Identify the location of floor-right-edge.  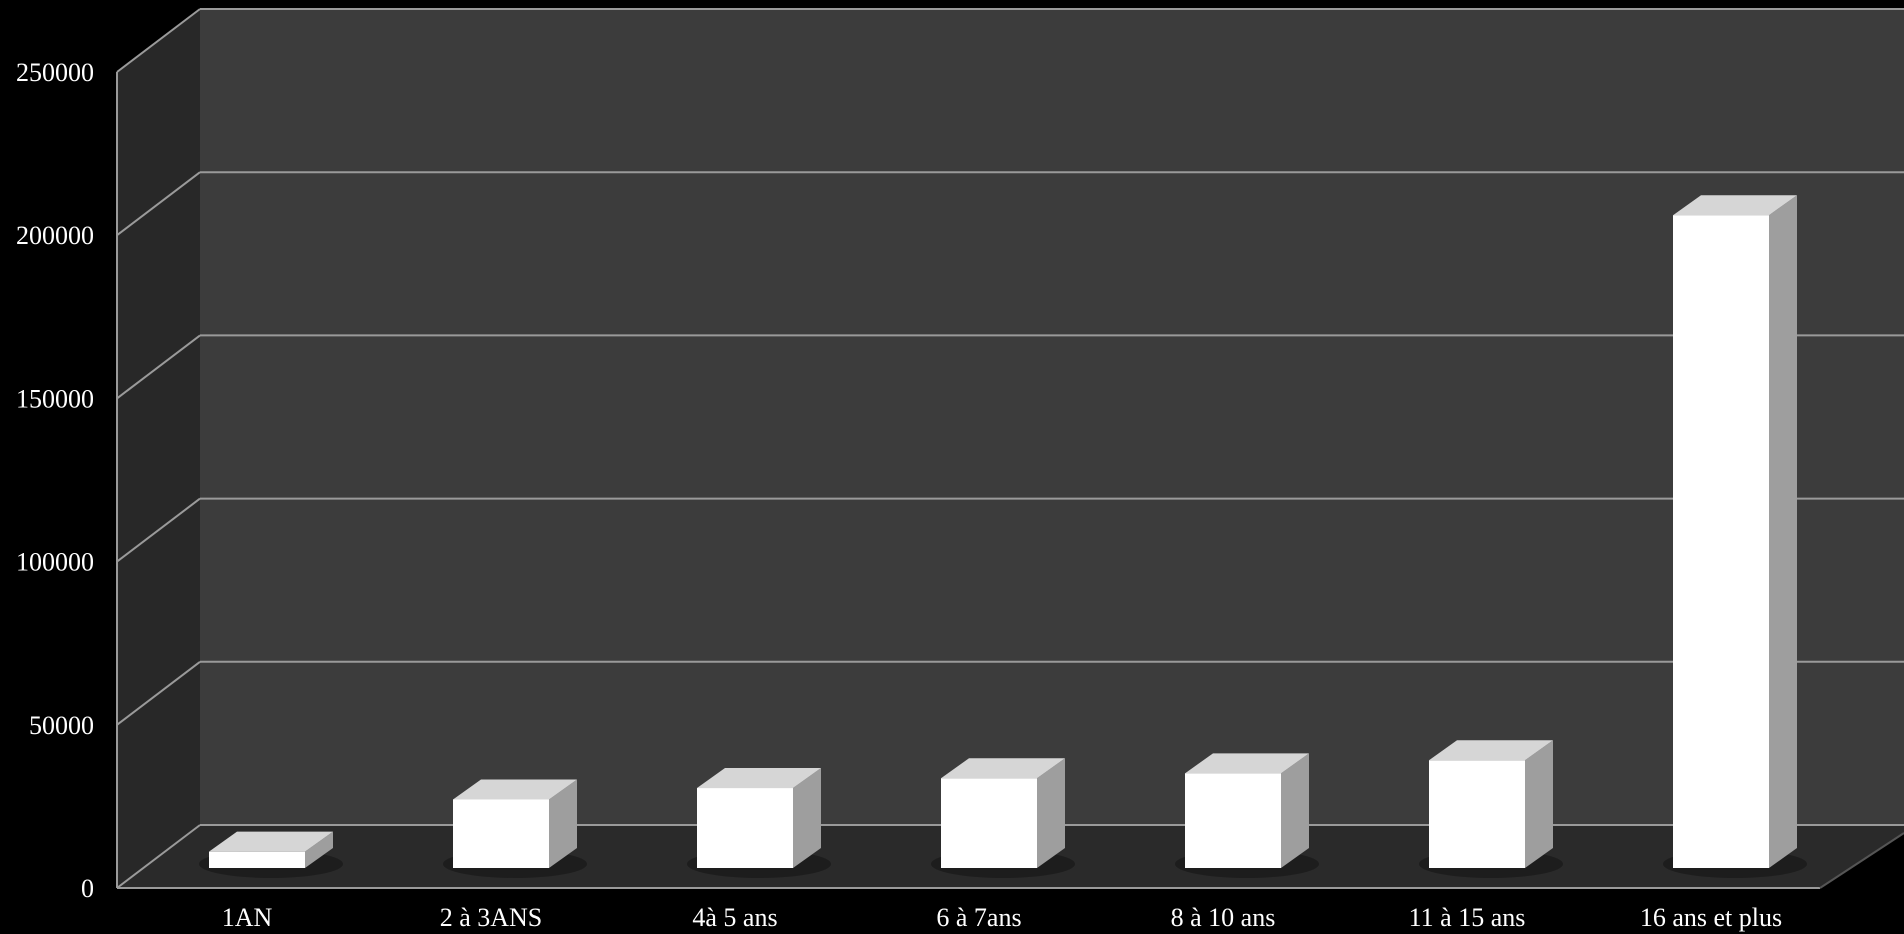
(1861, 860).